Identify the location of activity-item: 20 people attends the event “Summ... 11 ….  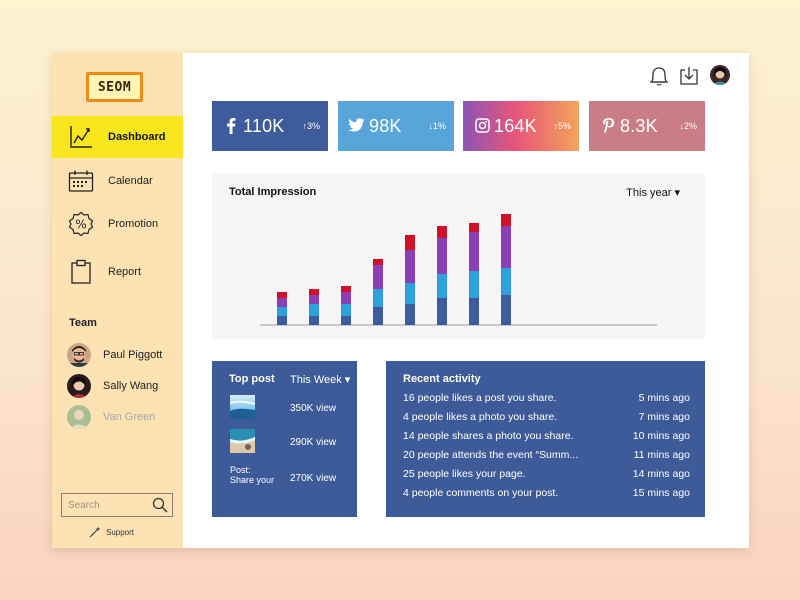
(546, 457).